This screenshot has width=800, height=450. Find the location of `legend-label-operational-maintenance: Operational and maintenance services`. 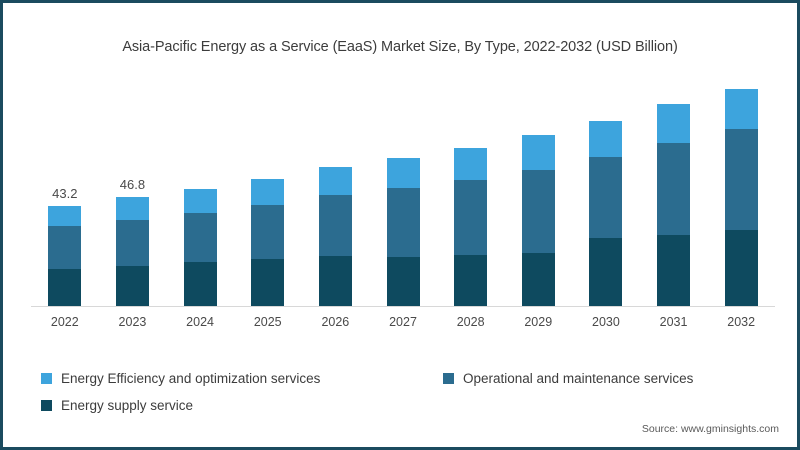

legend-label-operational-maintenance: Operational and maintenance services is located at coordinates (578, 378).